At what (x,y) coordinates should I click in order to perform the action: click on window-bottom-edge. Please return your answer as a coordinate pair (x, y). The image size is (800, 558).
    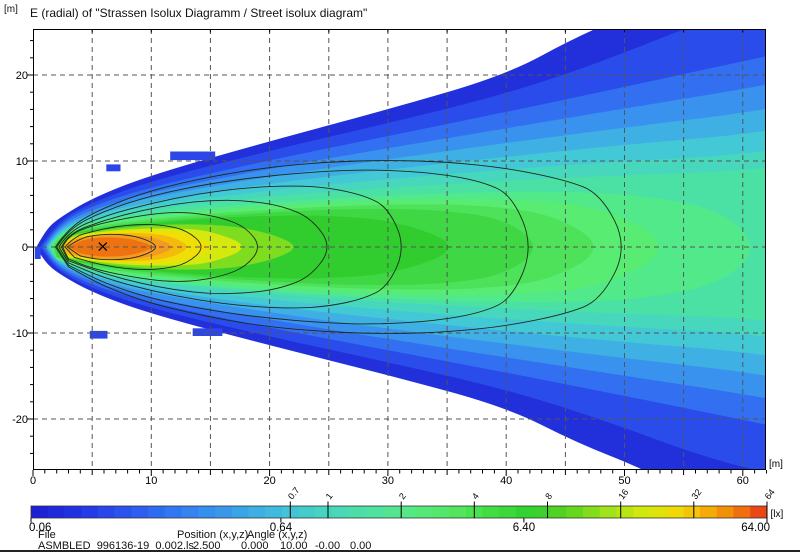
    Looking at the image, I should click on (400, 551).